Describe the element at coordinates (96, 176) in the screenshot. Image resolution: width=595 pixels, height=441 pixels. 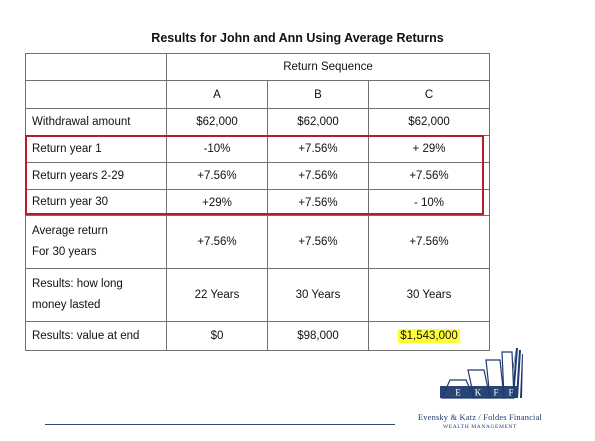
I see `row-label: Return years 2-29` at that location.